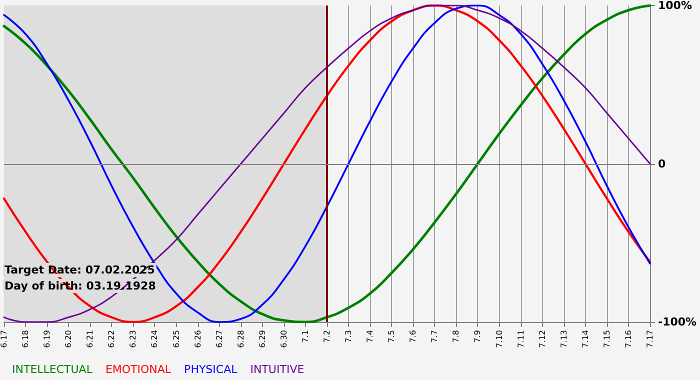 Image resolution: width=700 pixels, height=380 pixels. Describe the element at coordinates (211, 369) in the screenshot. I see `text: PHYSICAL` at that location.